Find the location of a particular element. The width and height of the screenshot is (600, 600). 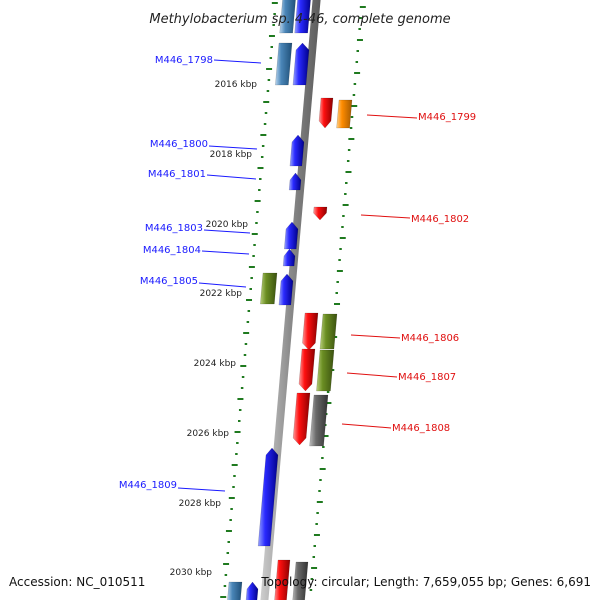

gene-bottom-blue is located at coordinates (252, 590).